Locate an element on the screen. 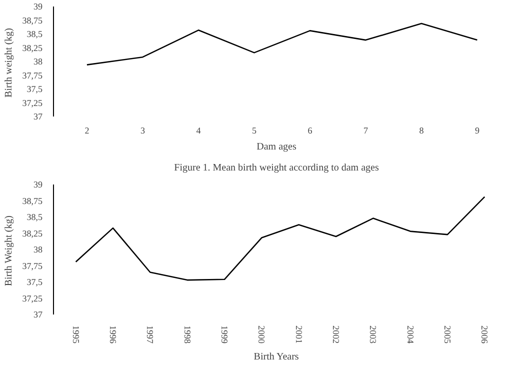 The image size is (513, 365). y-axis-title: Birth weight (kg) is located at coordinates (8, 63).